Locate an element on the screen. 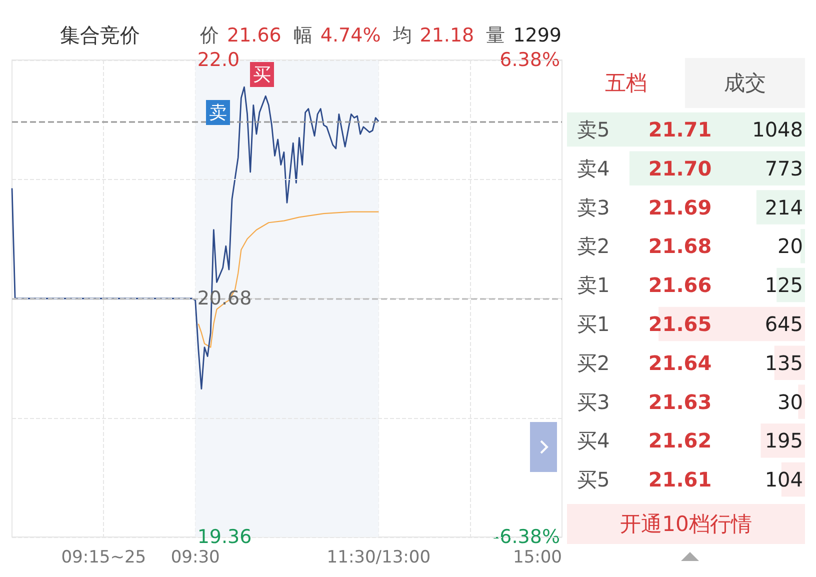 The width and height of the screenshot is (816, 577). annotation: 21.66 is located at coordinates (680, 285).